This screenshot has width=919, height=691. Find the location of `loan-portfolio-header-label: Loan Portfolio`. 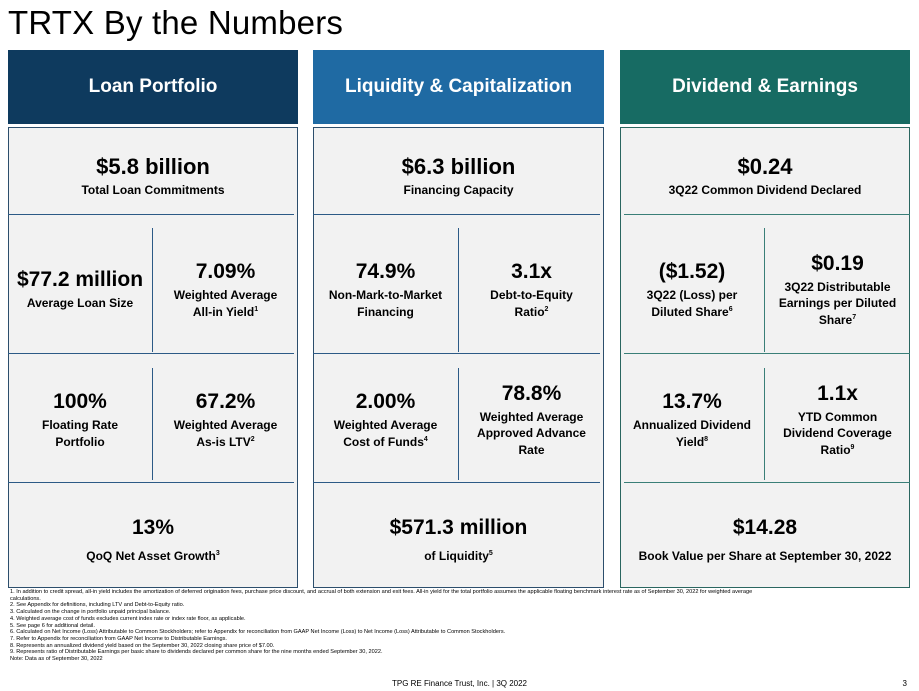

loan-portfolio-header-label: Loan Portfolio is located at coordinates (153, 86).